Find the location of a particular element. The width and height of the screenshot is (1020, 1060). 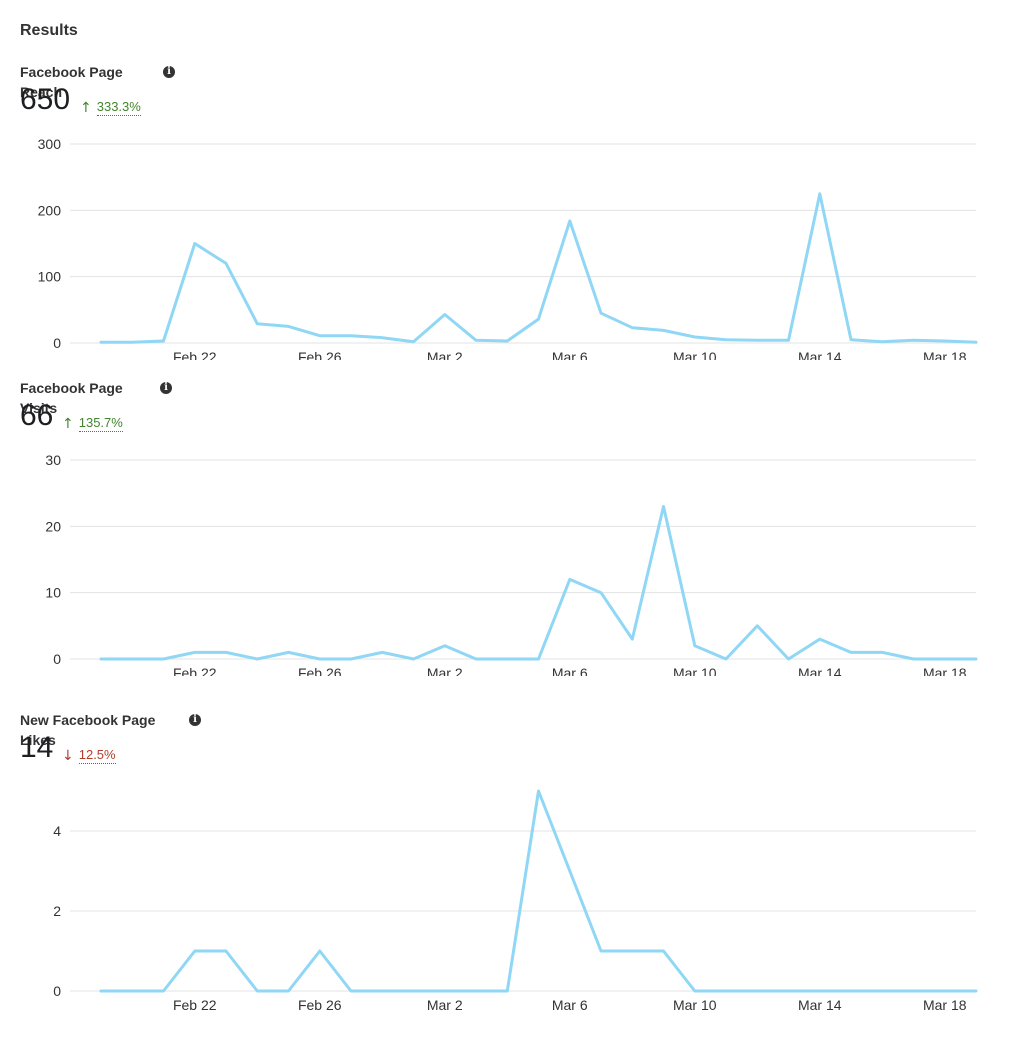

metric-title: Facebook Page Reach is located at coordinates (71, 82).